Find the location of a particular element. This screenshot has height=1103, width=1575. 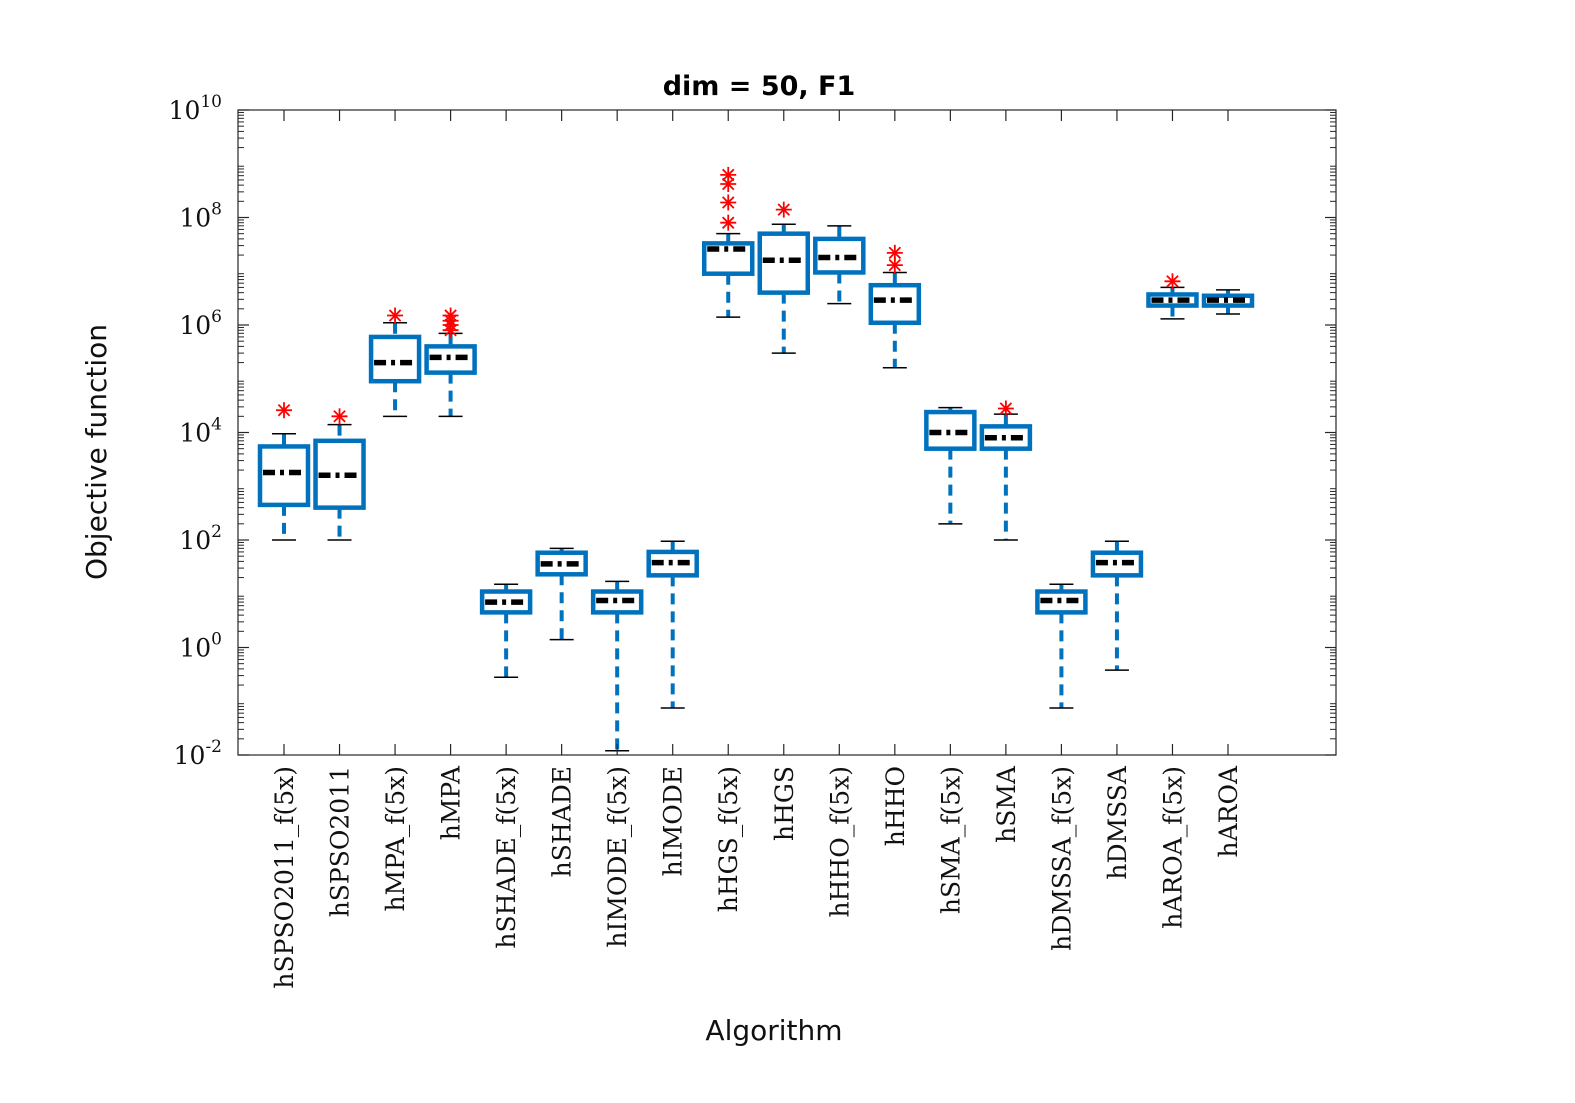

y-tick-label: 10⁰ is located at coordinates (200, 646).